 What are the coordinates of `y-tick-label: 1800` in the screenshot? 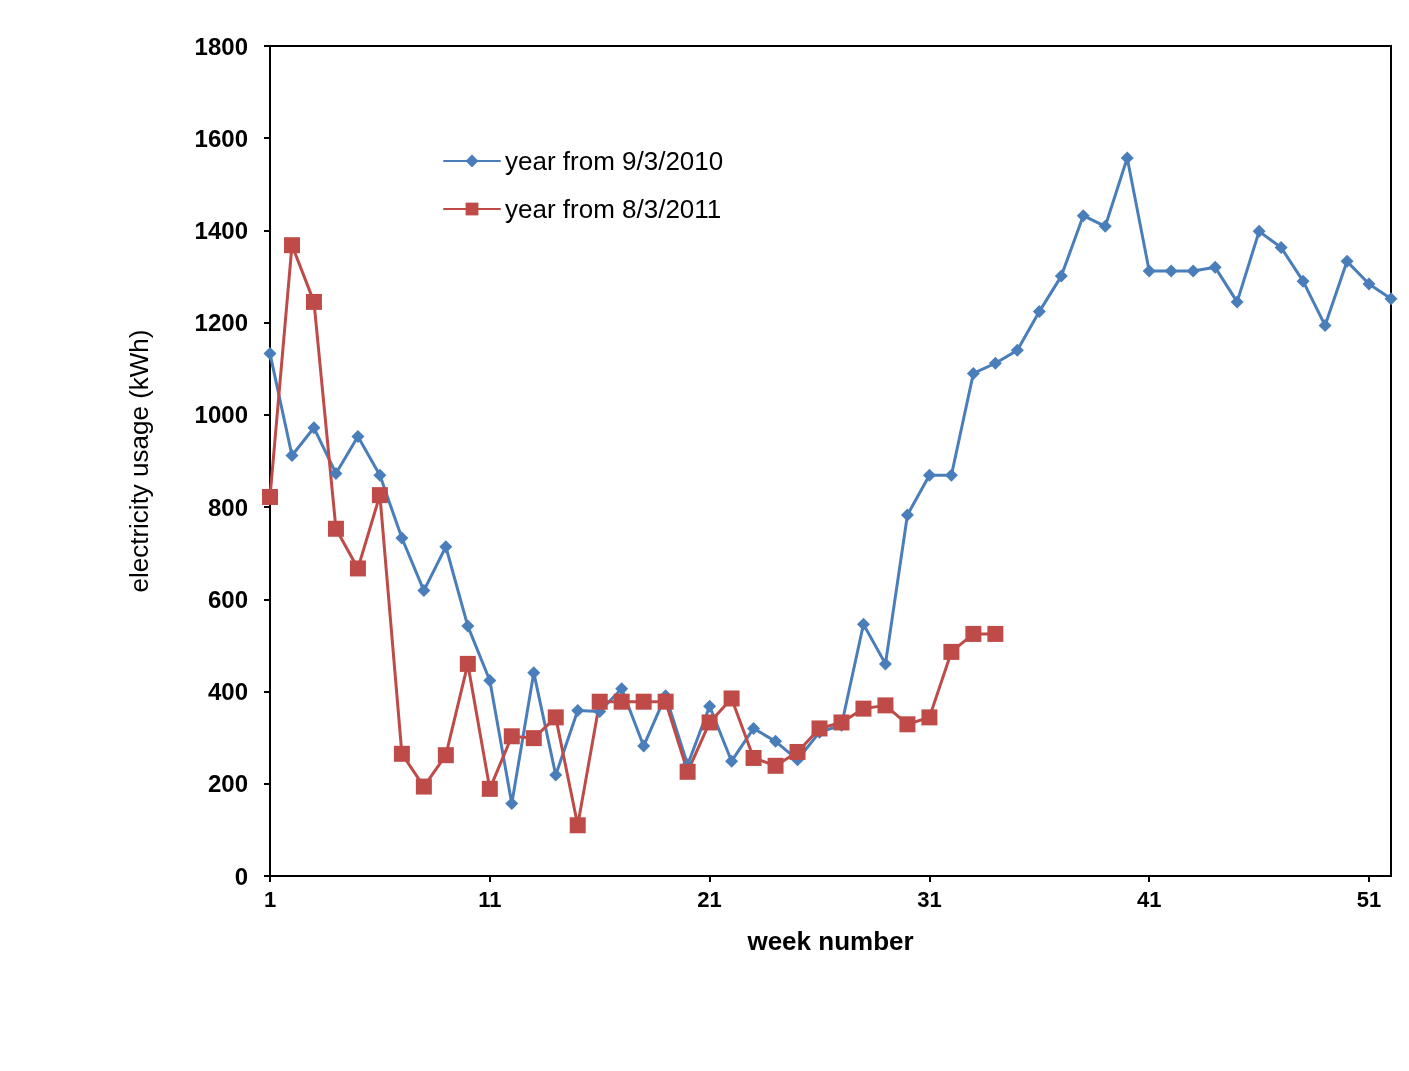 It's located at (221, 46).